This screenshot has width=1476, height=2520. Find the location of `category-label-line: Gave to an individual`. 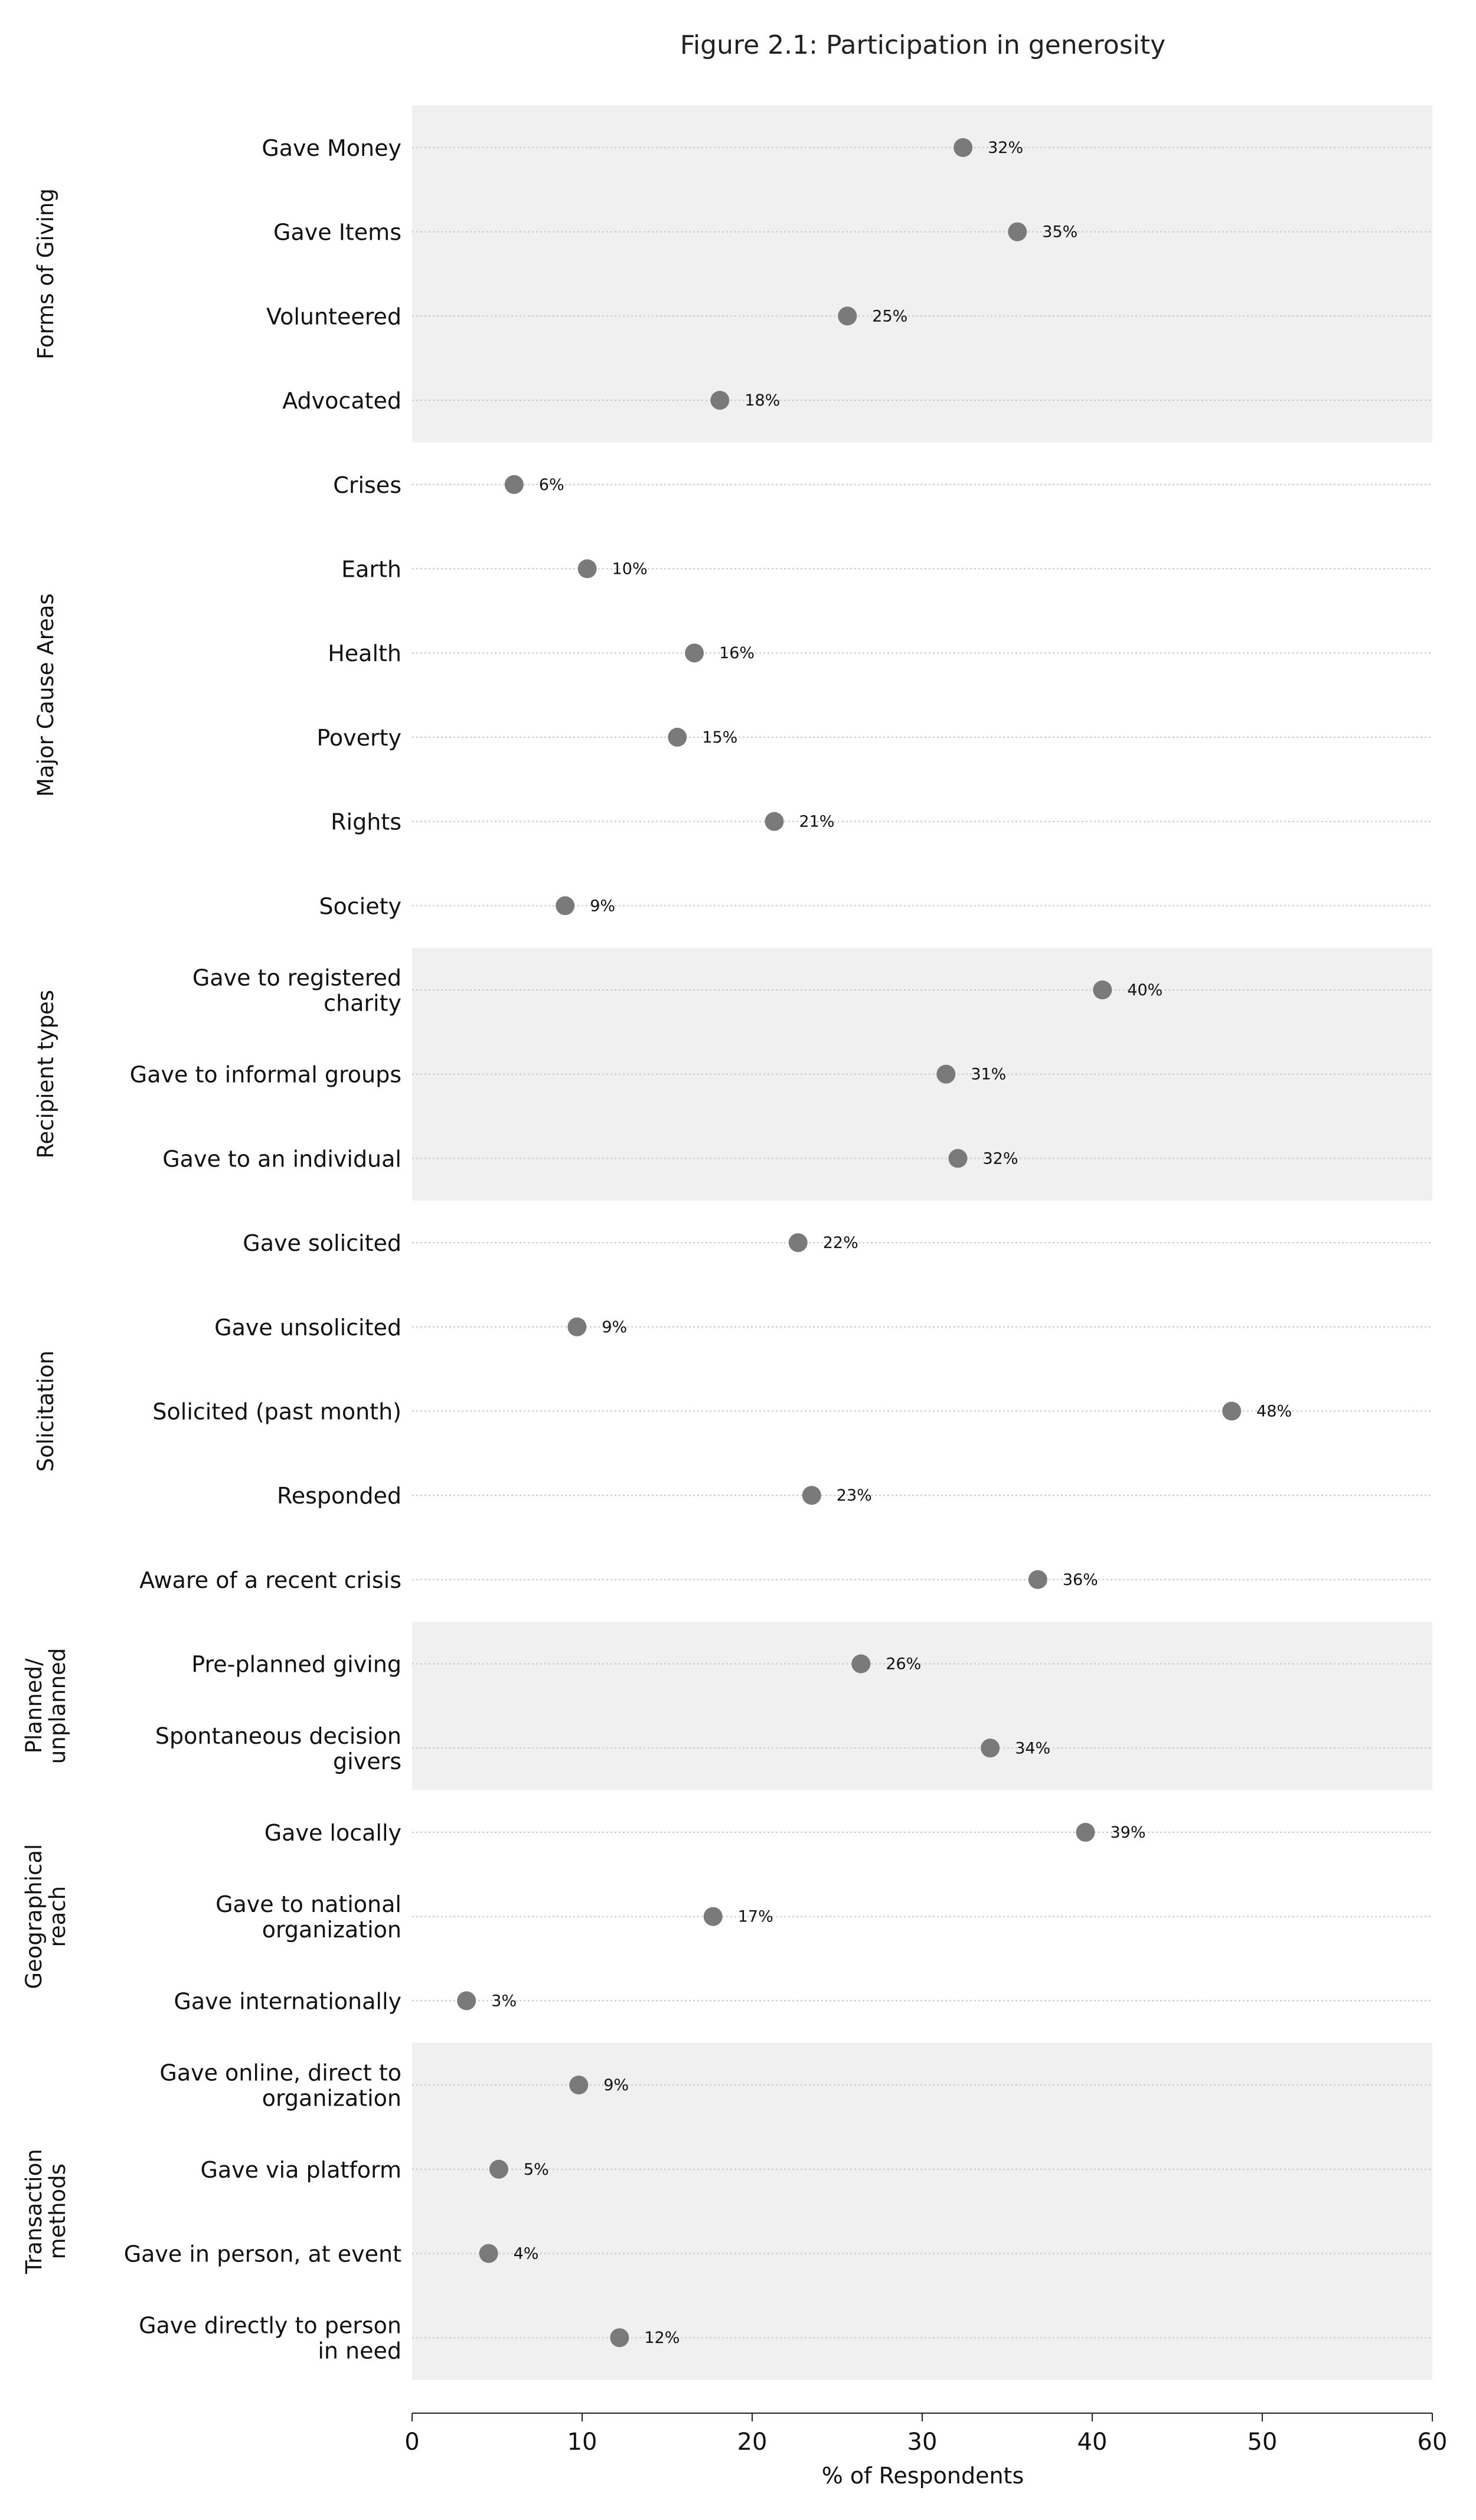

category-label-line: Gave to an individual is located at coordinates (281, 1159).